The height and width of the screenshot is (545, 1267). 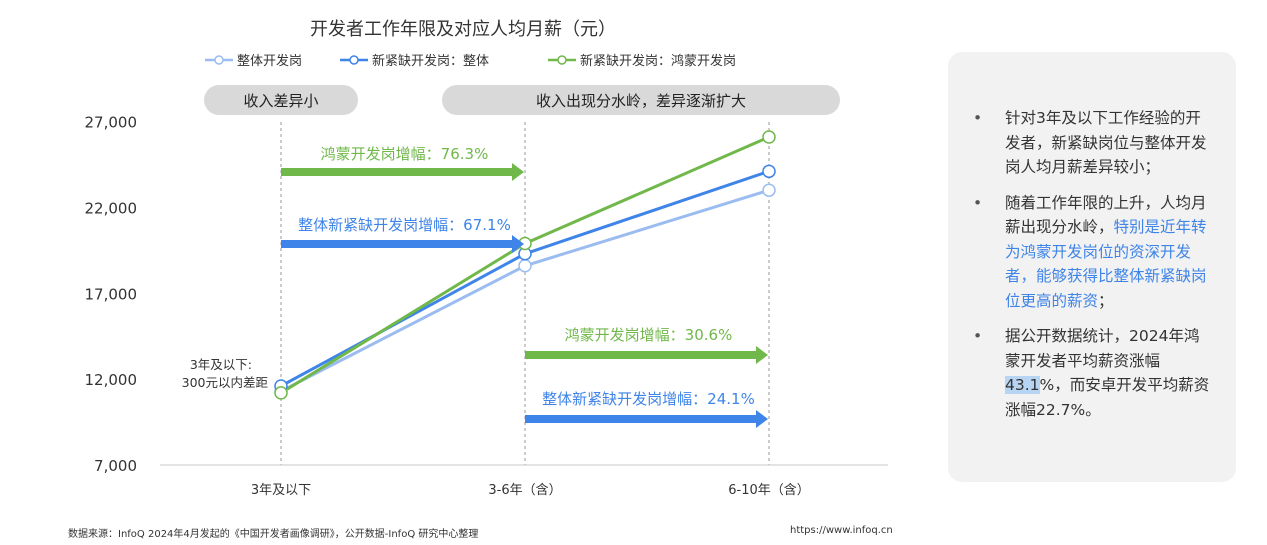 I want to click on insight-text: 据公开数据统计，2024年鸿蒙开发者平均薪资涨幅, so click(x=1102, y=348).